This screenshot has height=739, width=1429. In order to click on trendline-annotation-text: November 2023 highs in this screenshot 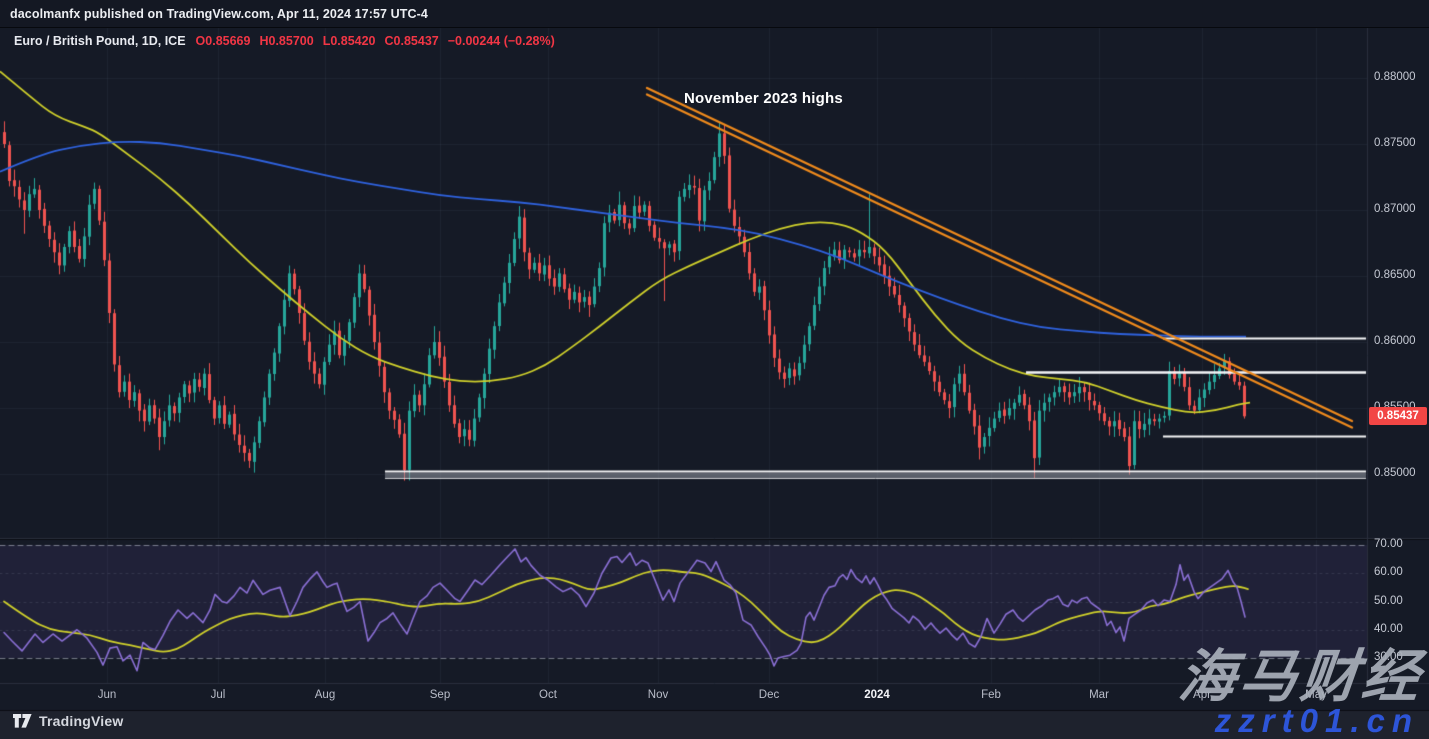, I will do `click(763, 98)`.